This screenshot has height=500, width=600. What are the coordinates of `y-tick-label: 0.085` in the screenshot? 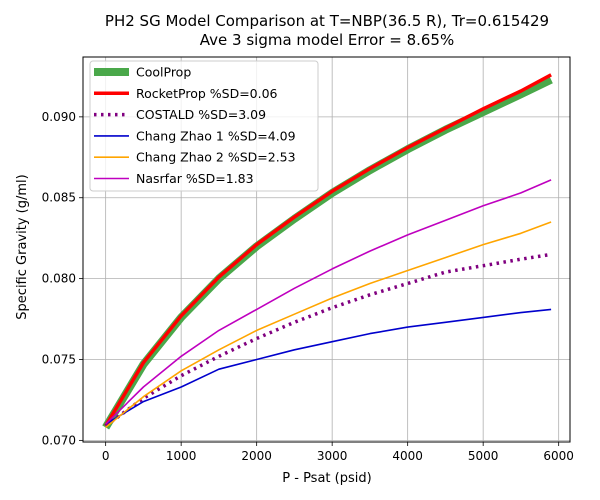 It's located at (59, 198).